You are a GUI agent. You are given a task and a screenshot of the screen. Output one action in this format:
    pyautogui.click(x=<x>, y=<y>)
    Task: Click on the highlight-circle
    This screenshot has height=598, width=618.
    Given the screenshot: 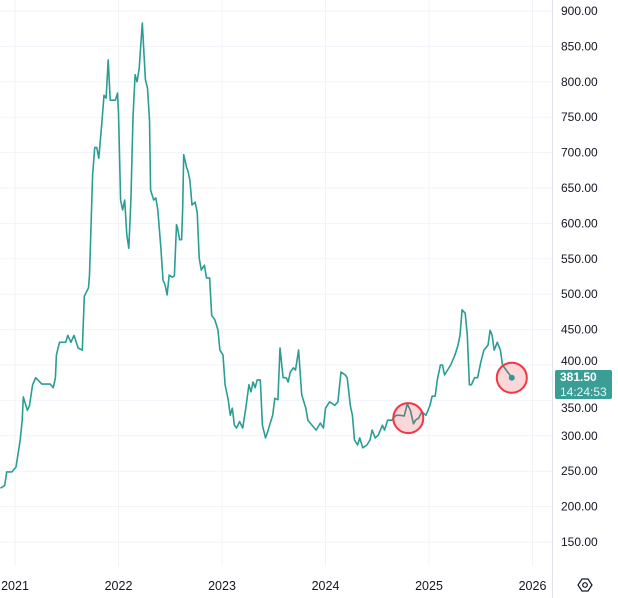 What is the action you would take?
    pyautogui.click(x=408, y=418)
    